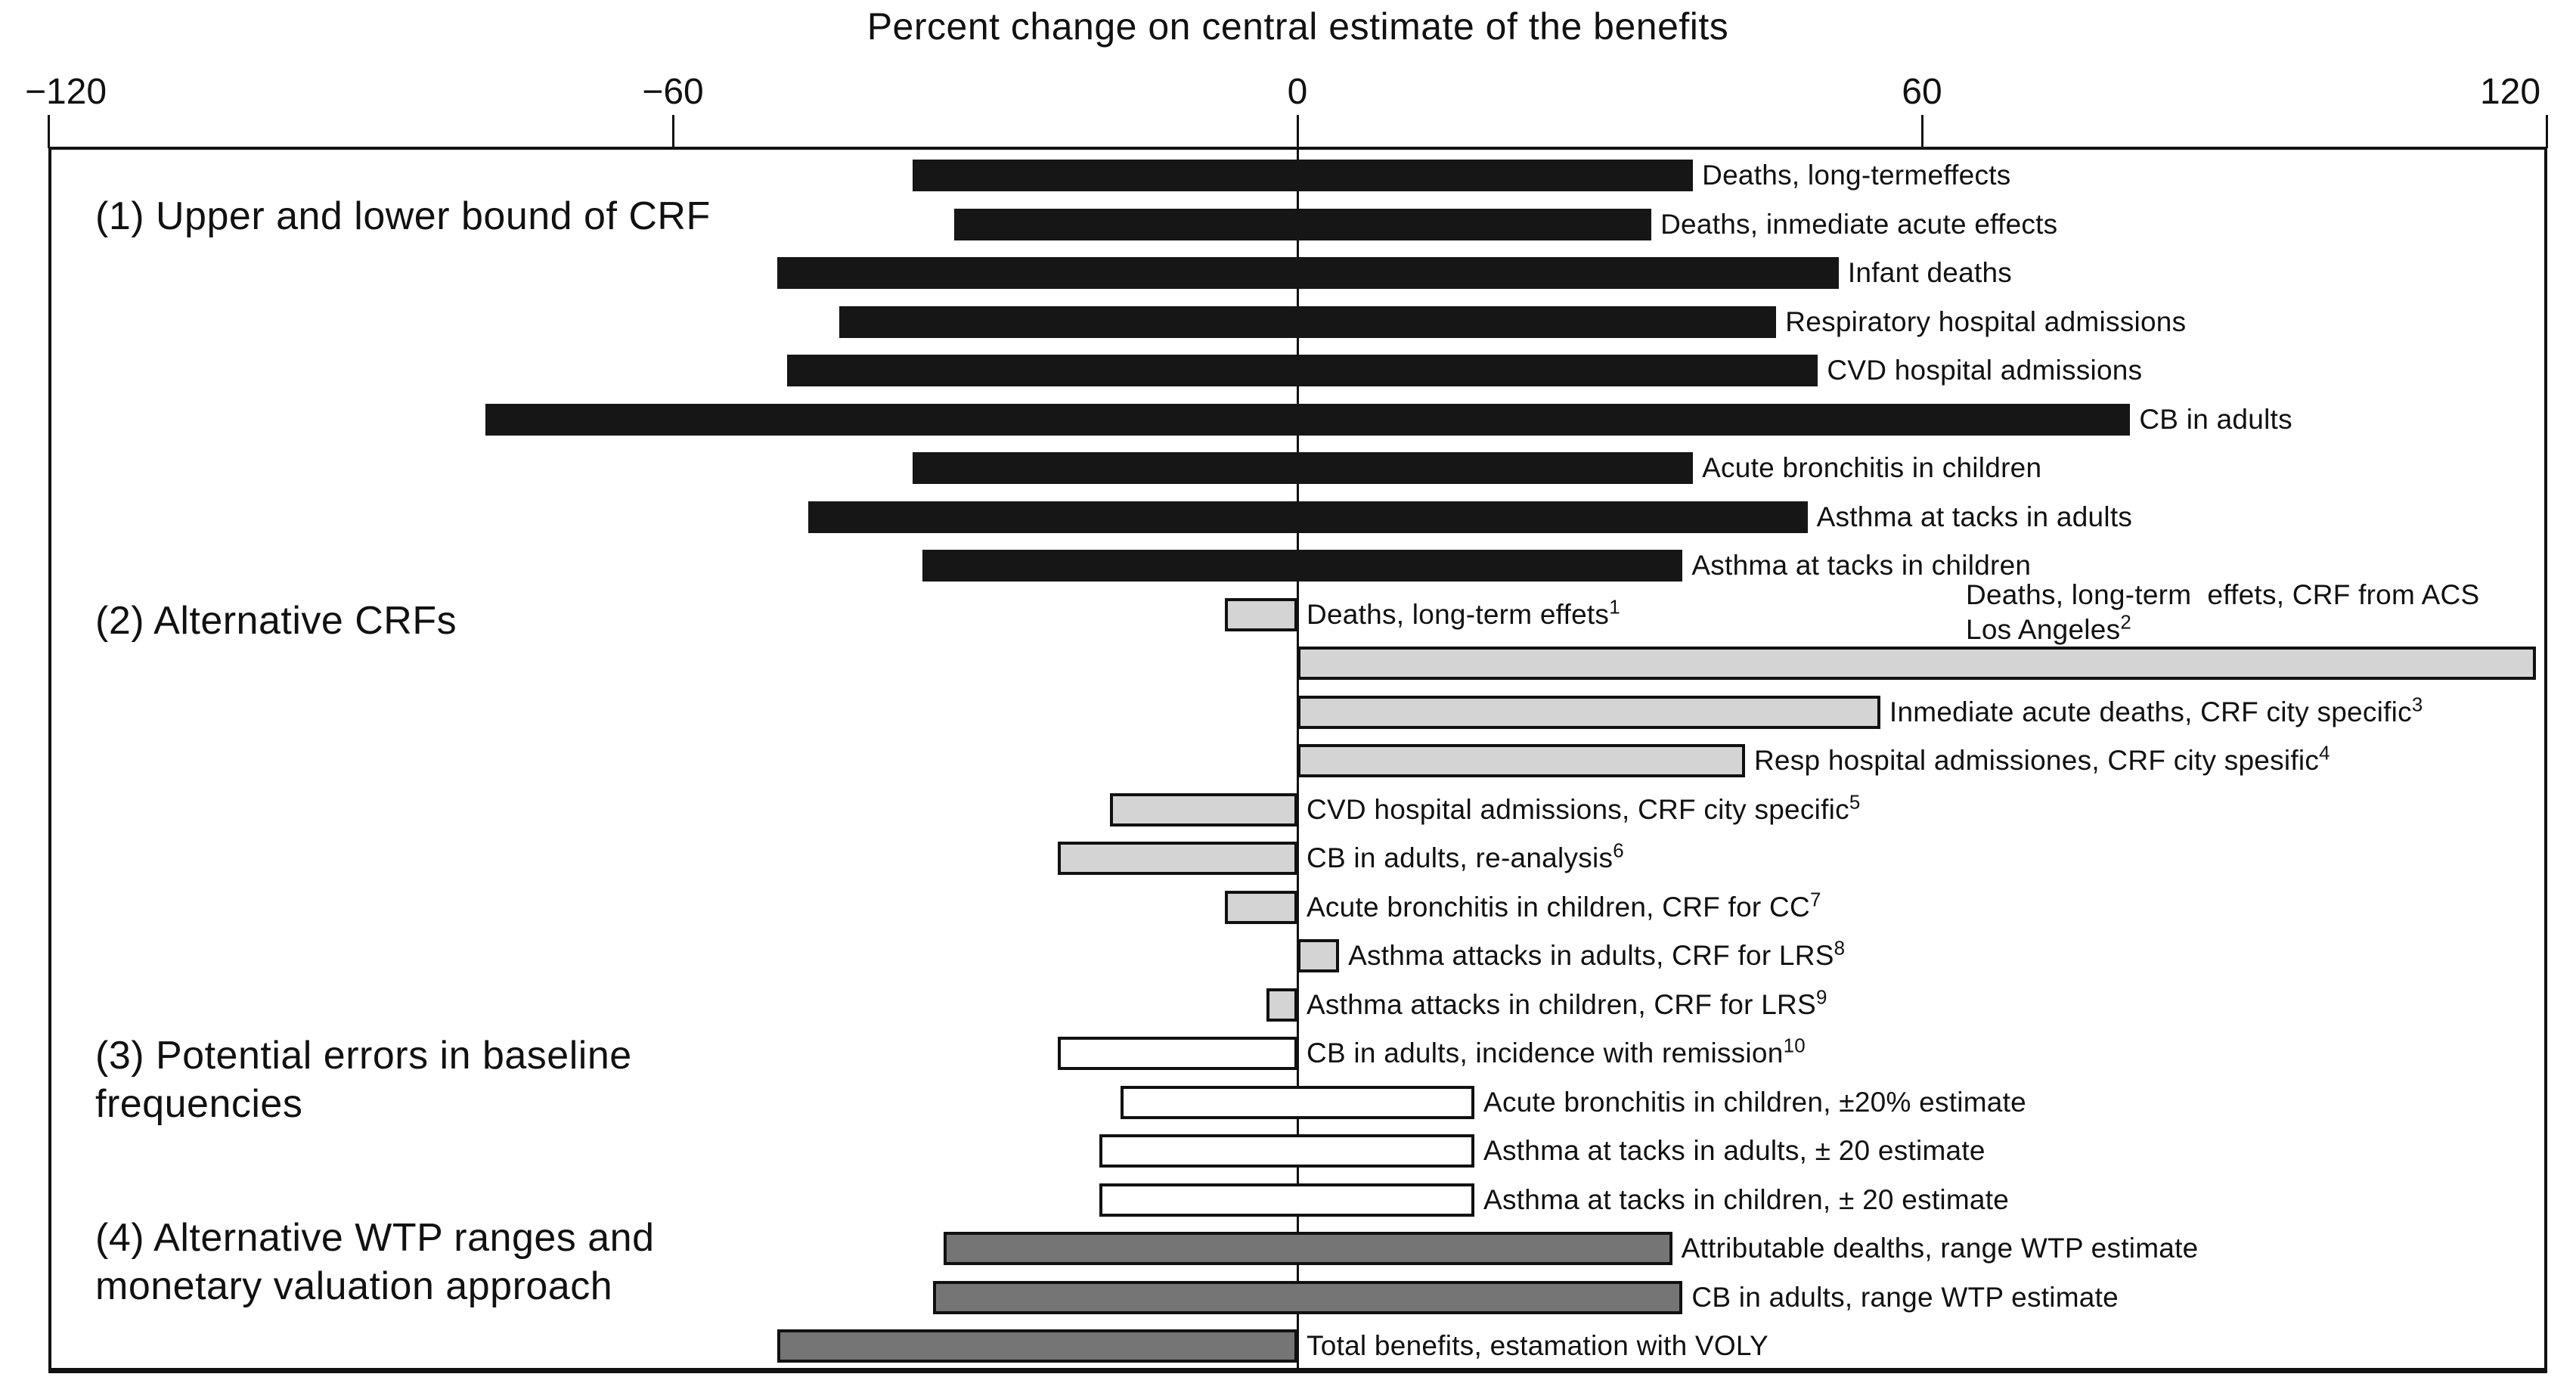  What do you see at coordinates (363, 1056) in the screenshot?
I see `section-header-line: (3) Potential errors in baseline` at bounding box center [363, 1056].